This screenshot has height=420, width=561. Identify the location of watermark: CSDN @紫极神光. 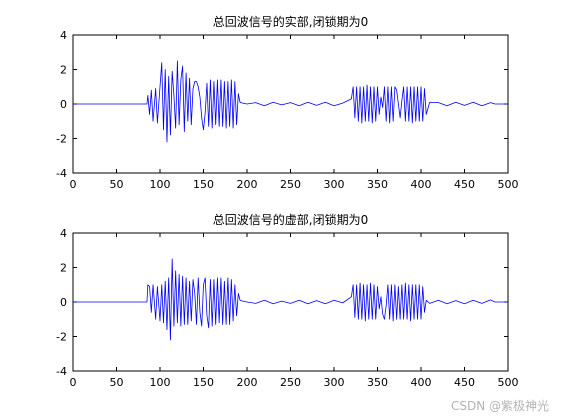
(499, 406).